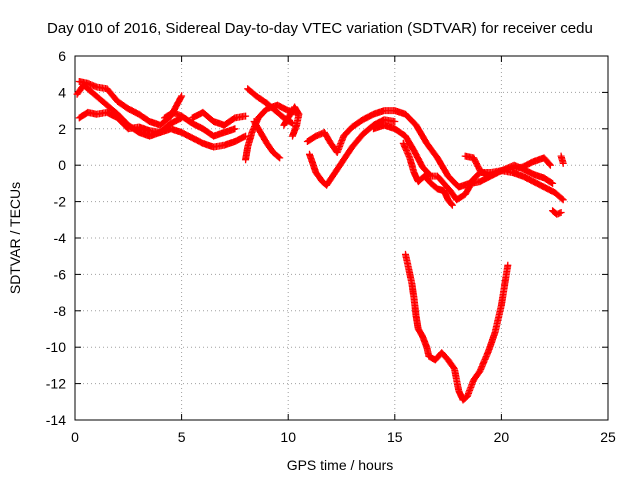  Describe the element at coordinates (502, 437) in the screenshot. I see `x-tick-label: 20` at that location.